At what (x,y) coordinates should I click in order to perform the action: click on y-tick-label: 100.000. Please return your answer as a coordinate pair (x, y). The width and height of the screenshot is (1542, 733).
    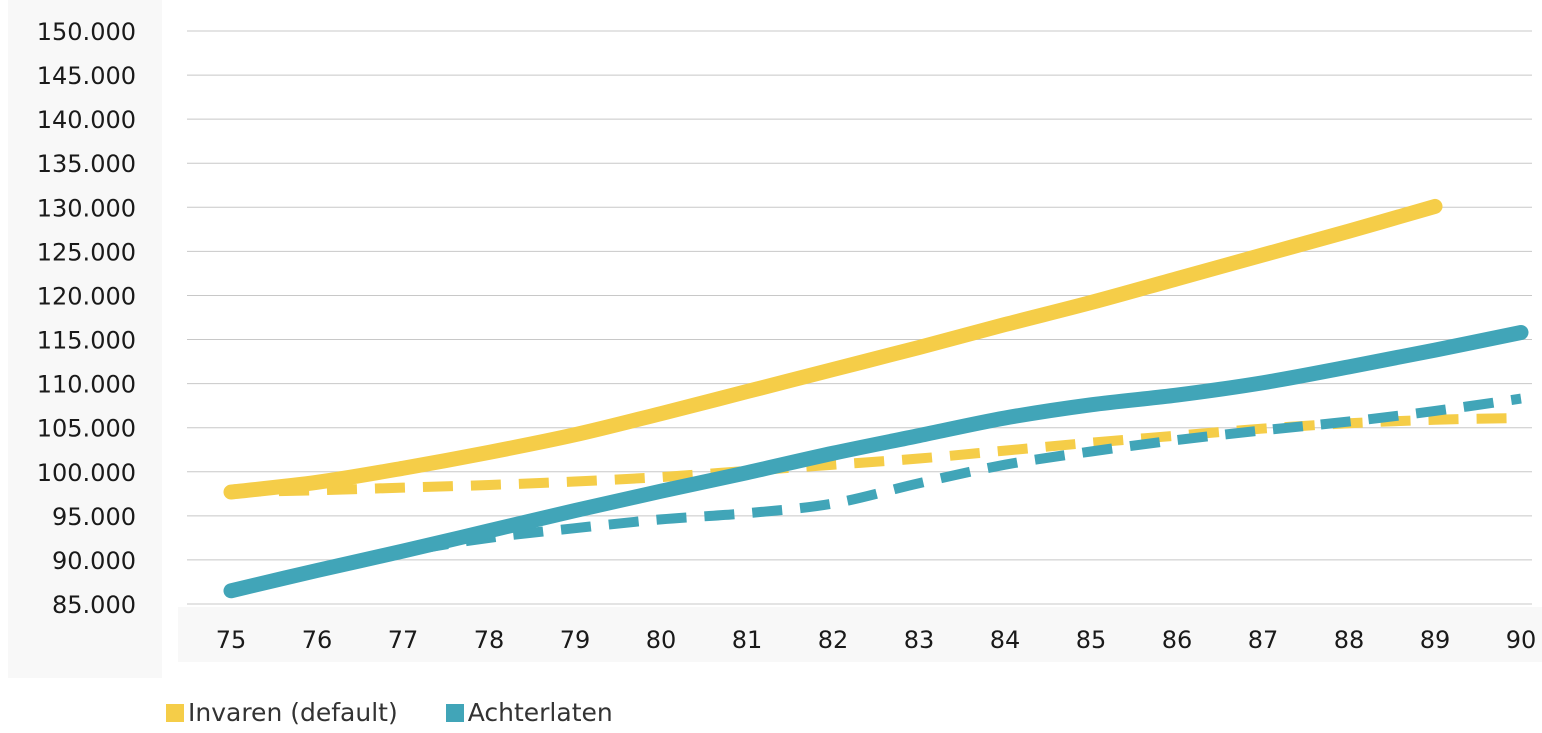
    Looking at the image, I should click on (86, 473).